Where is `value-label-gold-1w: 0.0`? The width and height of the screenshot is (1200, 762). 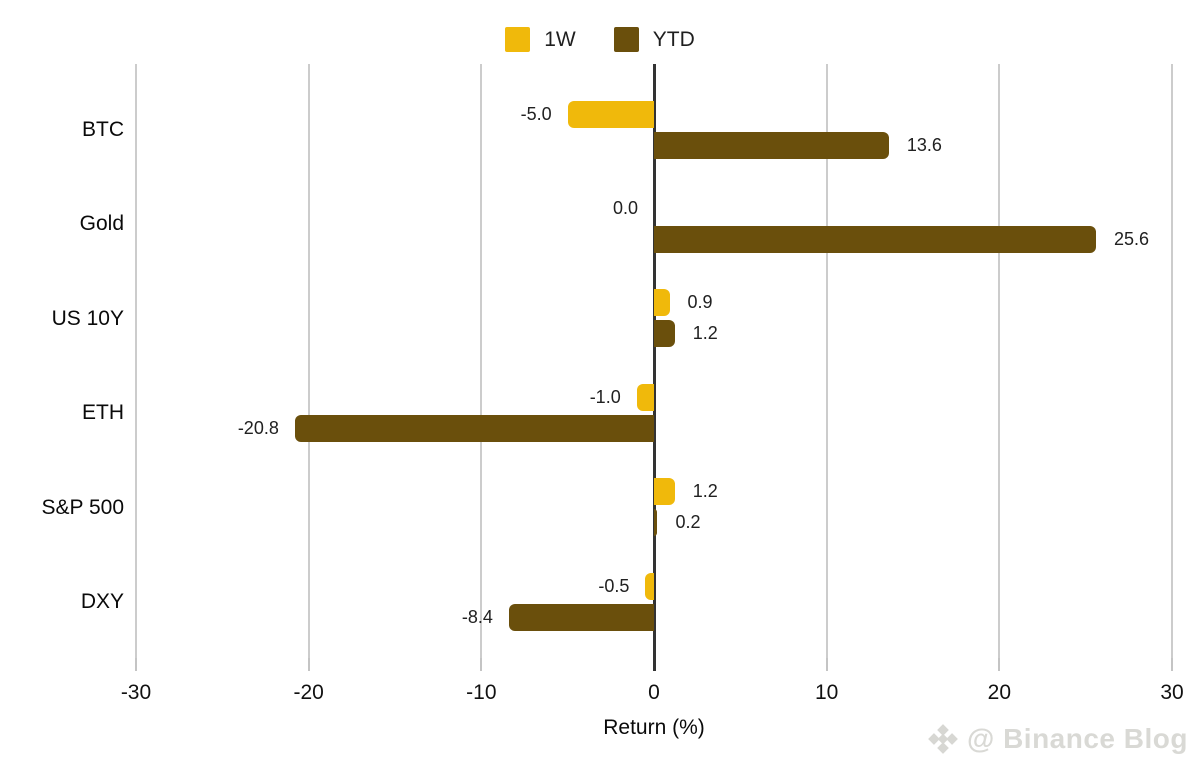 value-label-gold-1w: 0.0 is located at coordinates (625, 207).